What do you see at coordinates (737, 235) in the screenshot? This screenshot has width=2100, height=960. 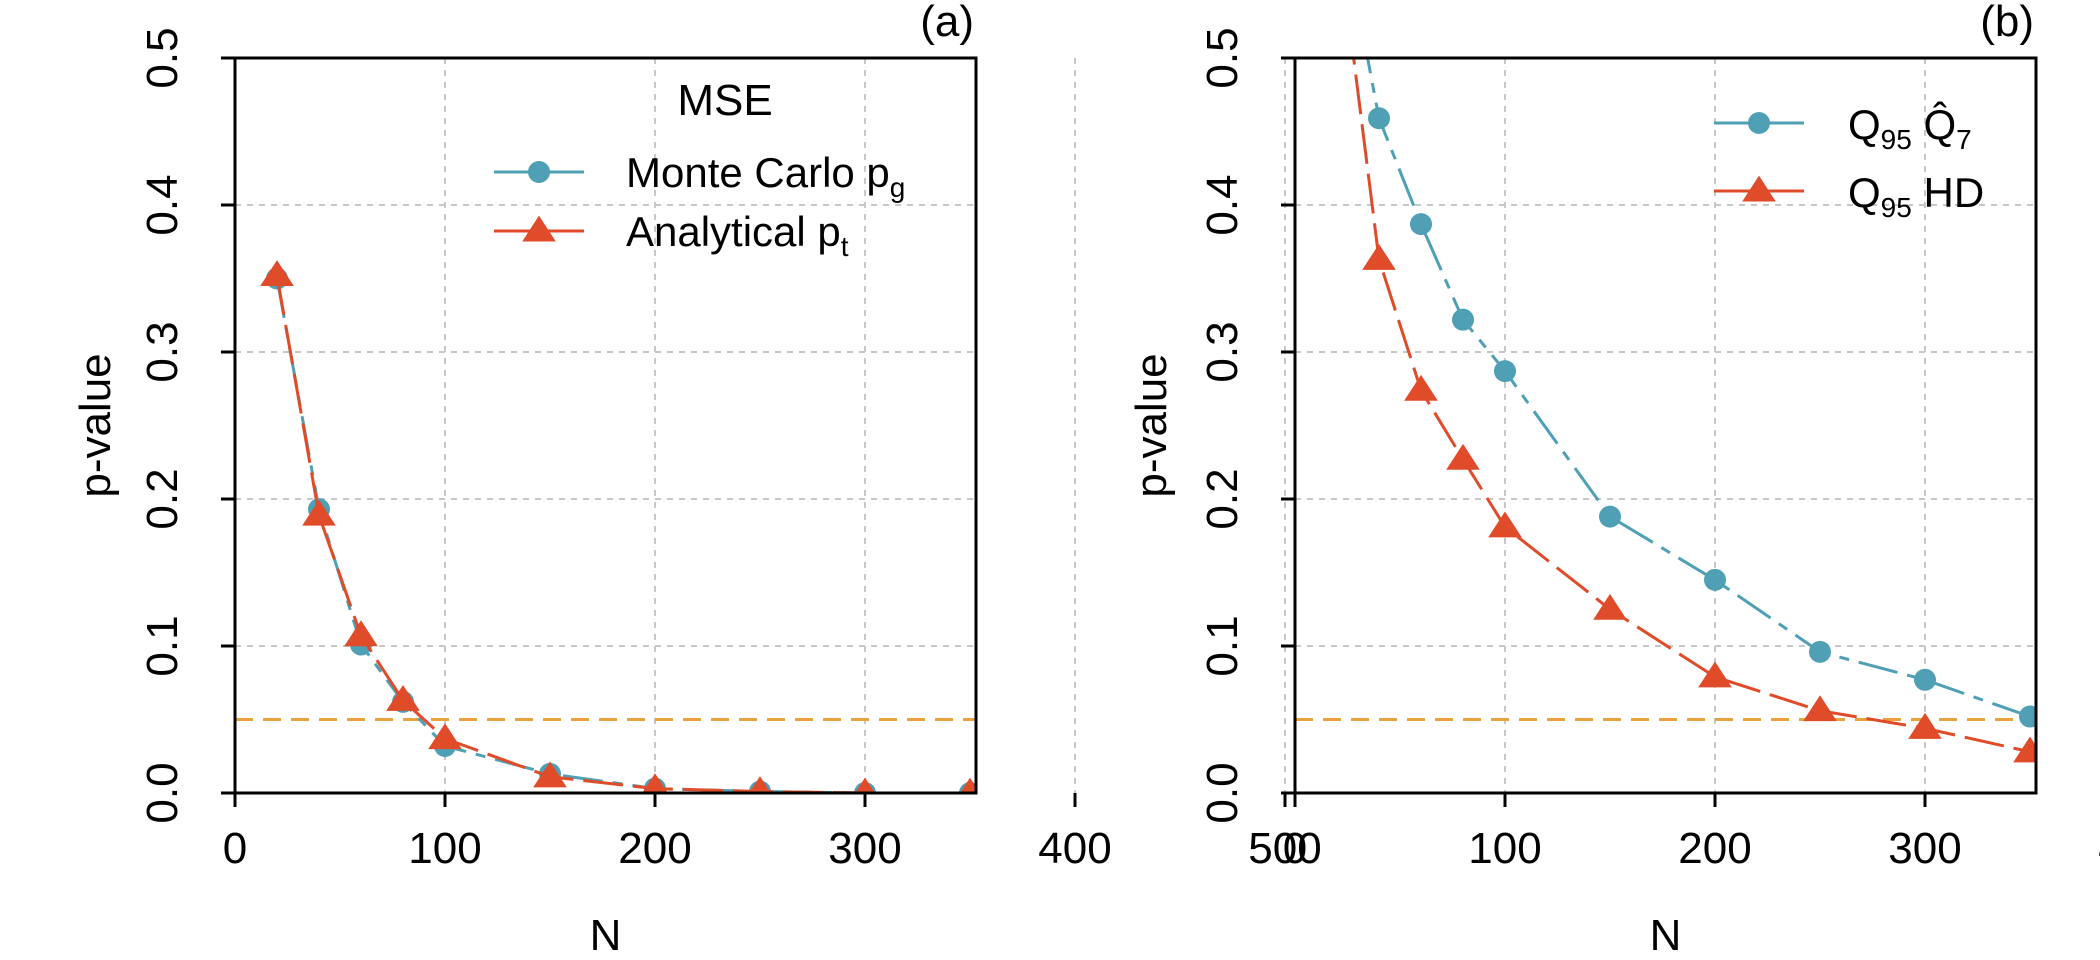 I see `legend-label: Analytical pt` at bounding box center [737, 235].